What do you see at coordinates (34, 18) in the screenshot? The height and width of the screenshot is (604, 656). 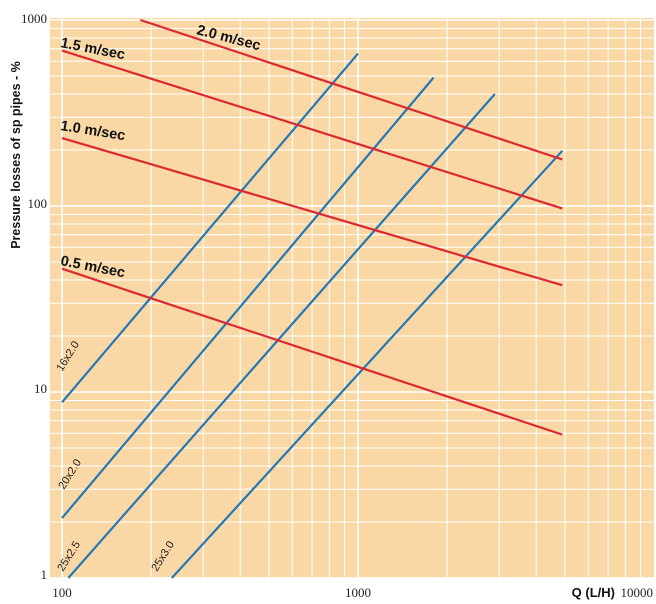 I see `y-tick-label-1000: 1000` at bounding box center [34, 18].